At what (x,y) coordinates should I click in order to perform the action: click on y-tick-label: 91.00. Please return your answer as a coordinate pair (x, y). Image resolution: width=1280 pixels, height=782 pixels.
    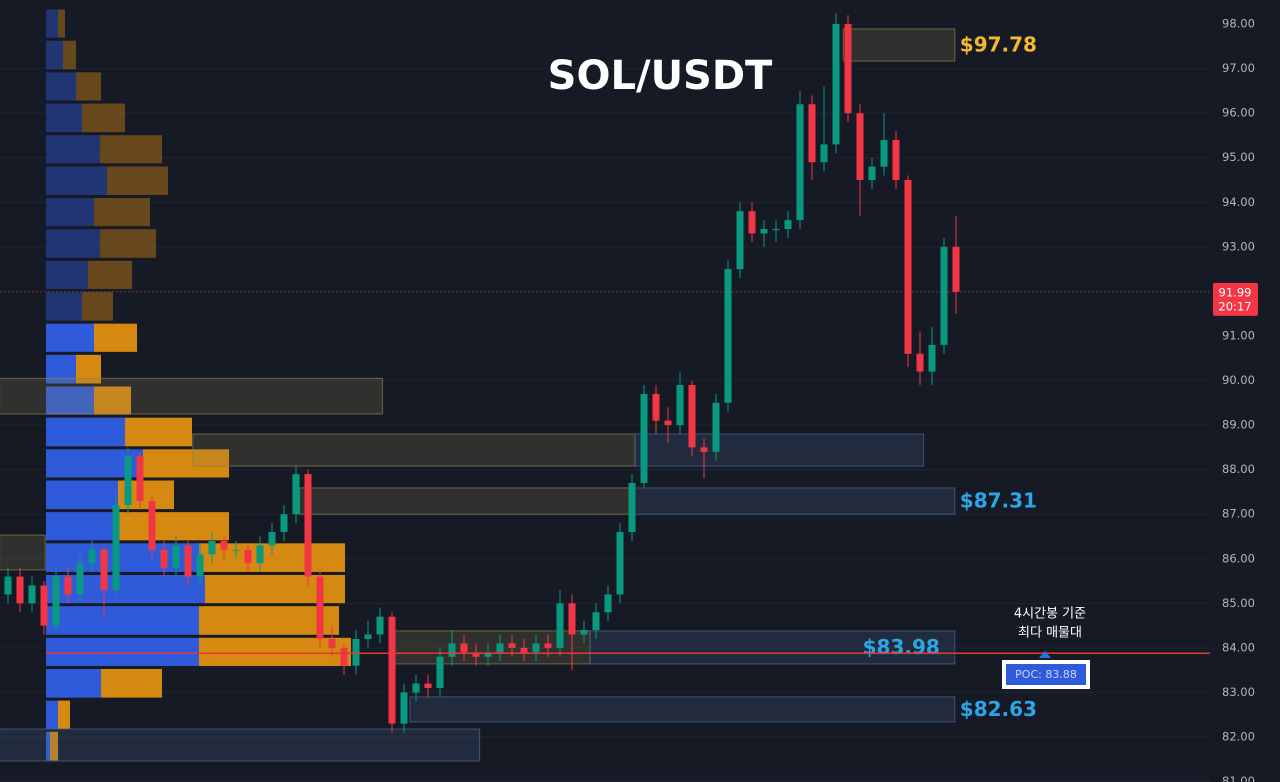
    Looking at the image, I should click on (1238, 335).